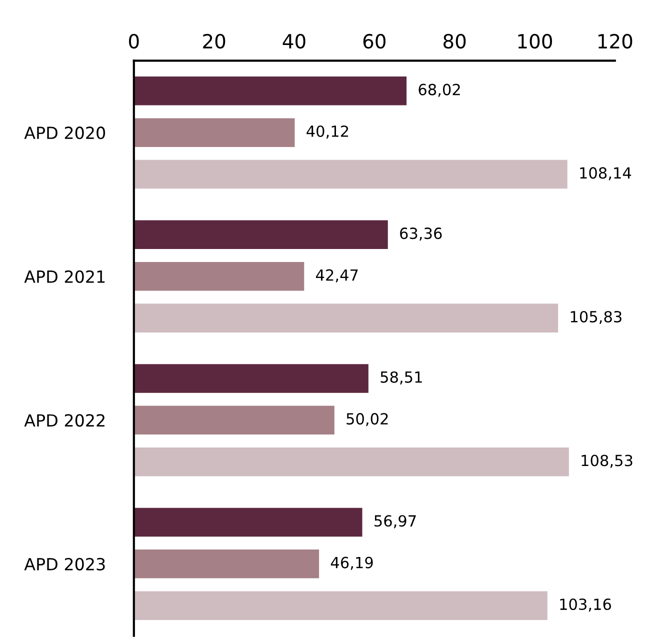 Image resolution: width=650 pixels, height=639 pixels. I want to click on y-tick-label: APD 2023, so click(64, 564).